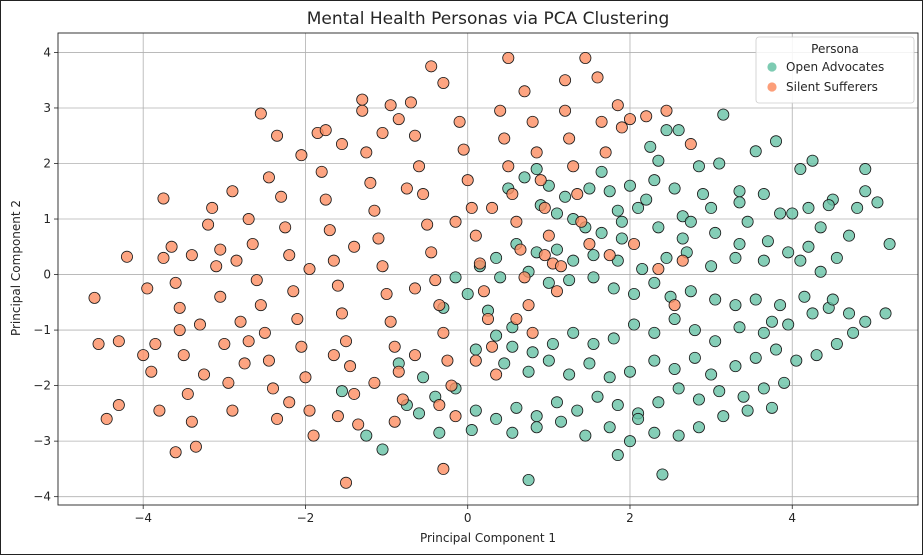  What do you see at coordinates (792, 518) in the screenshot?
I see `x-tick-label: 4` at bounding box center [792, 518].